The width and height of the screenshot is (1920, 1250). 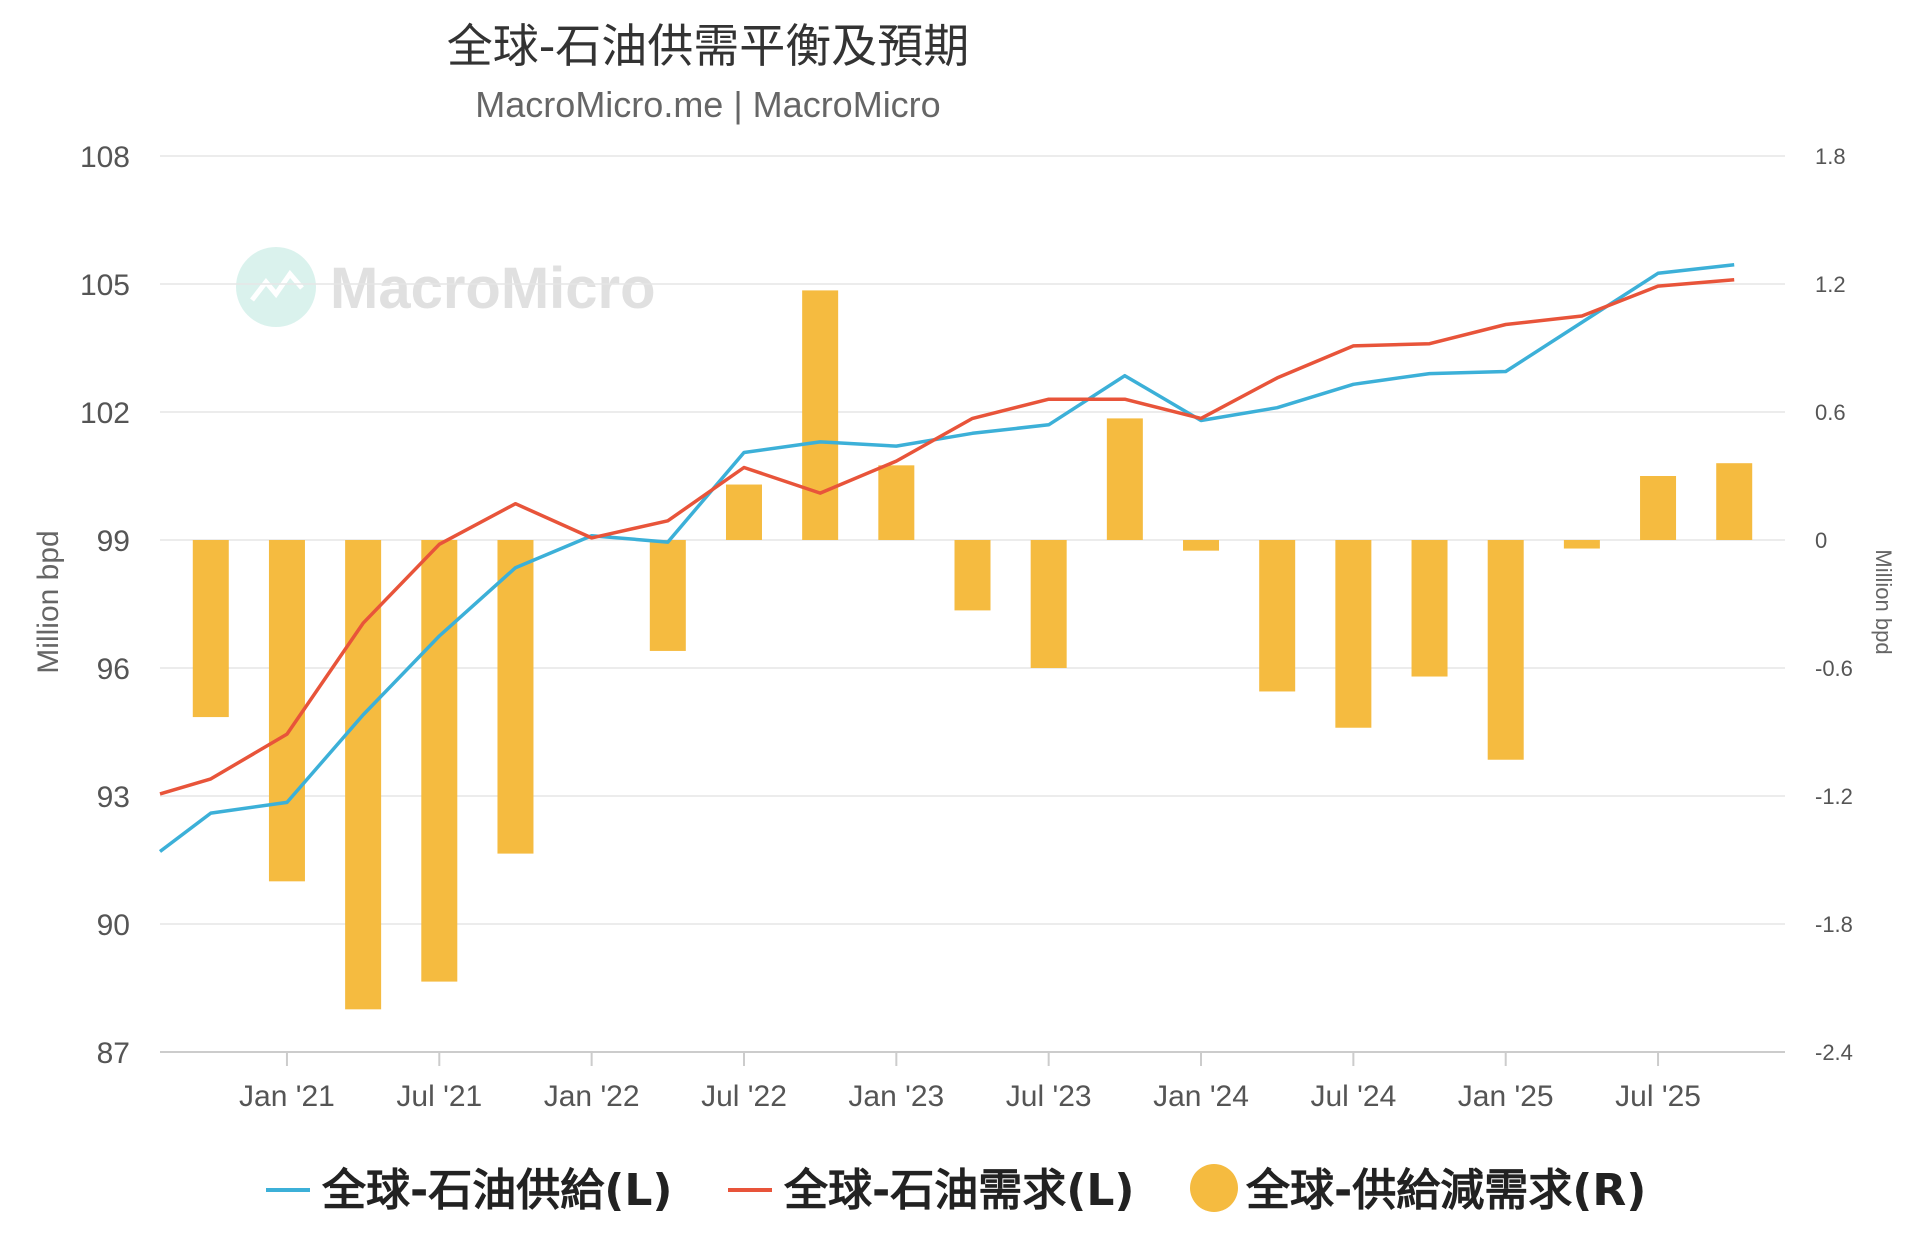 I want to click on right-tick-label: 1.8, so click(x=1830, y=156).